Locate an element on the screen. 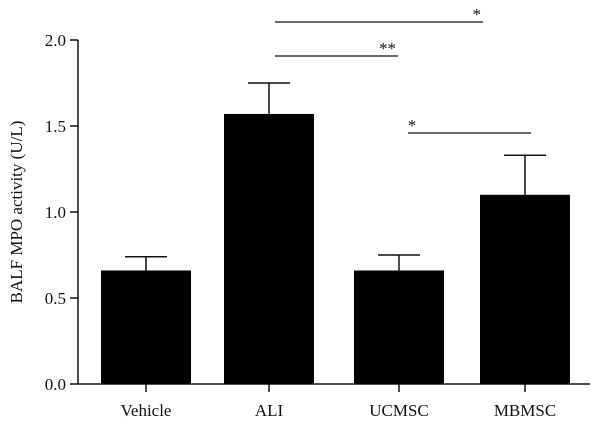  bar-vehicle is located at coordinates (146, 327).